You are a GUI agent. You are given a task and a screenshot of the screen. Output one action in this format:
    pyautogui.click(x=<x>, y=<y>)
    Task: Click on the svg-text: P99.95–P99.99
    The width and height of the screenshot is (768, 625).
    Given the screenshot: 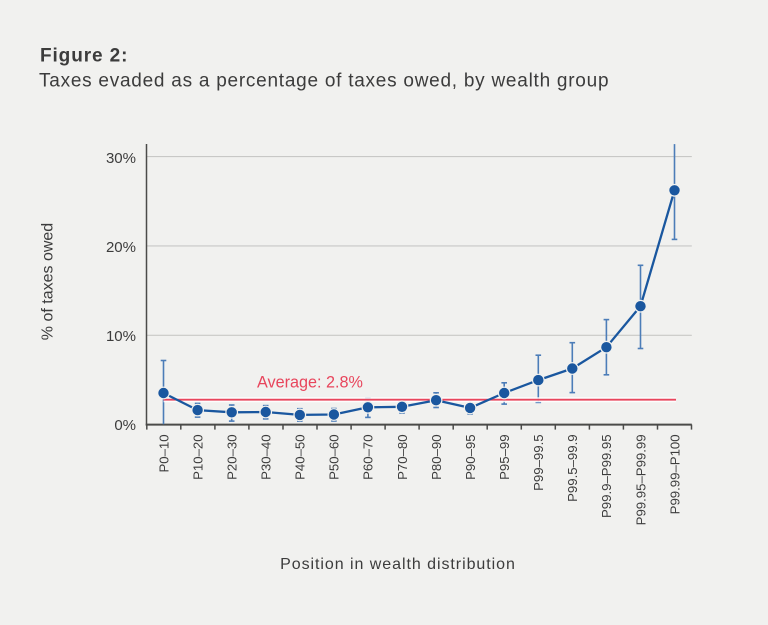 What is the action you would take?
    pyautogui.click(x=640, y=479)
    